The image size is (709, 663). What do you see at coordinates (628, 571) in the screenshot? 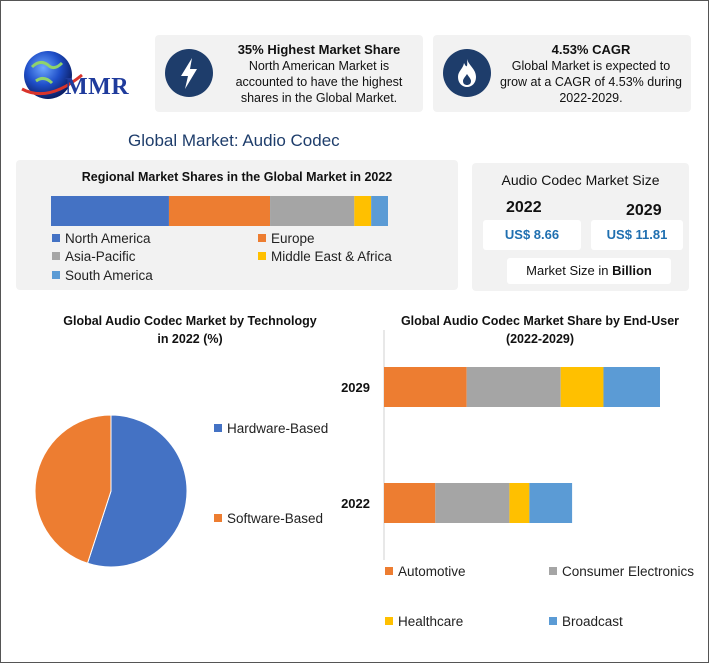
I see `legend-label: Consumer Electronics` at bounding box center [628, 571].